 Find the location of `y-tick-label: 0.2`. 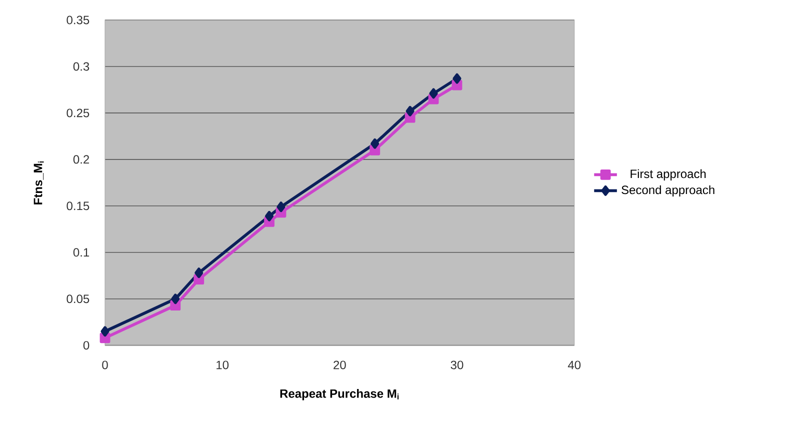

y-tick-label: 0.2 is located at coordinates (81, 159).